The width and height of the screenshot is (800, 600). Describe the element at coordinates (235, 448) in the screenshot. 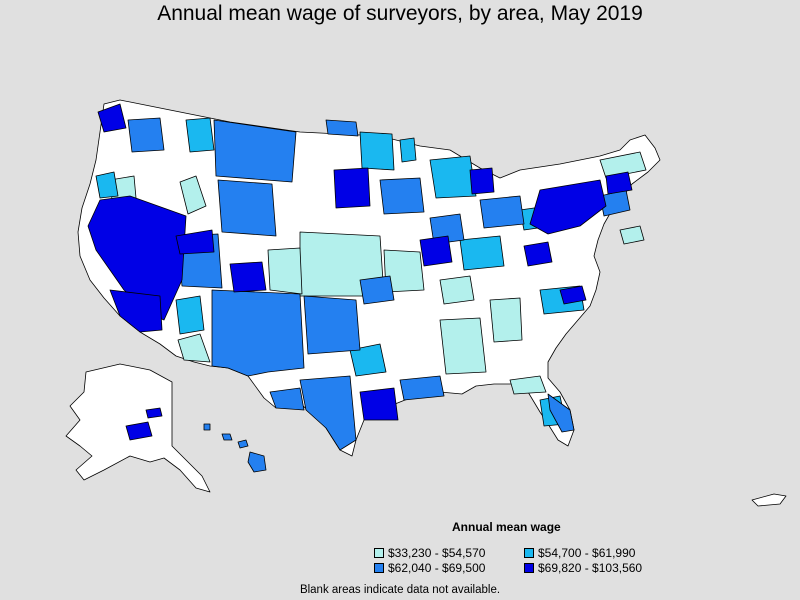

I see `hawaii` at that location.